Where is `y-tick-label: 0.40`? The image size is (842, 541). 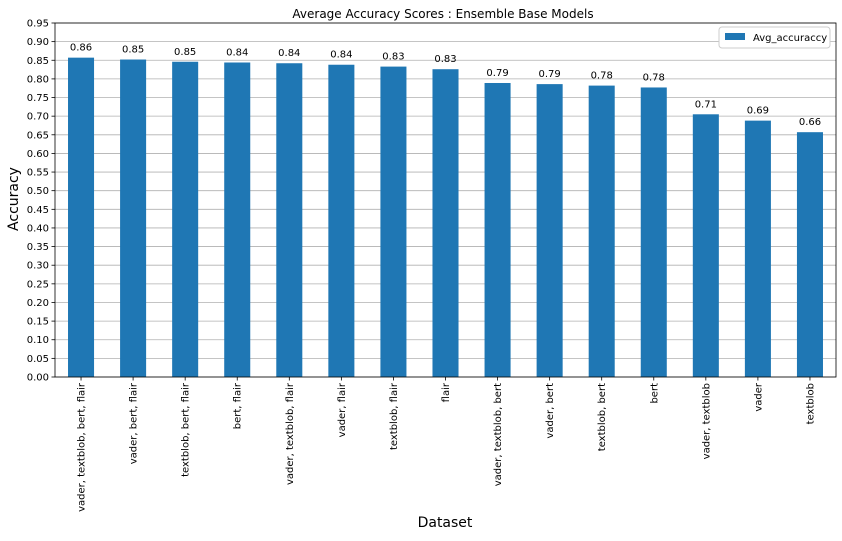
y-tick-label: 0.40 is located at coordinates (38, 228).